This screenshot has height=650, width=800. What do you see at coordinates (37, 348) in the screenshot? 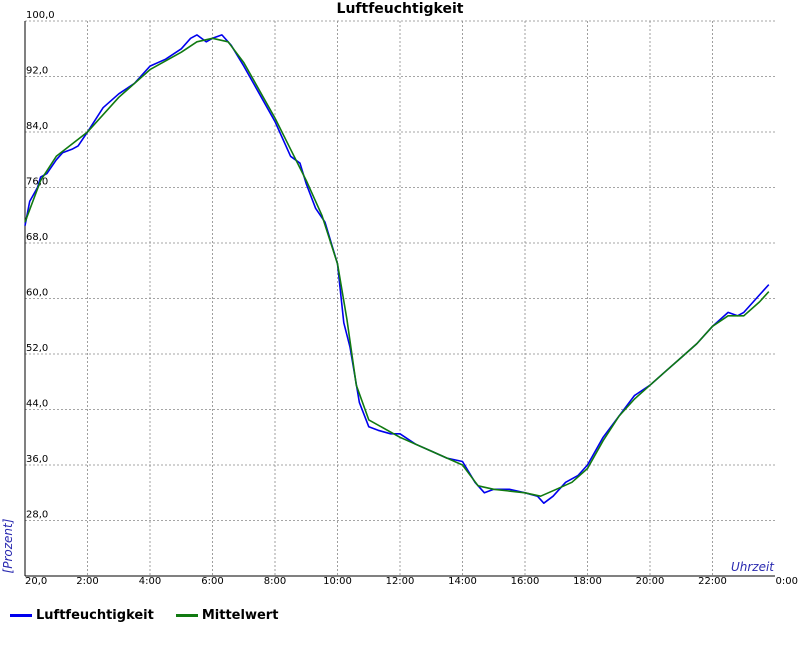
I see `y-tick-label: 52,0` at bounding box center [37, 348].